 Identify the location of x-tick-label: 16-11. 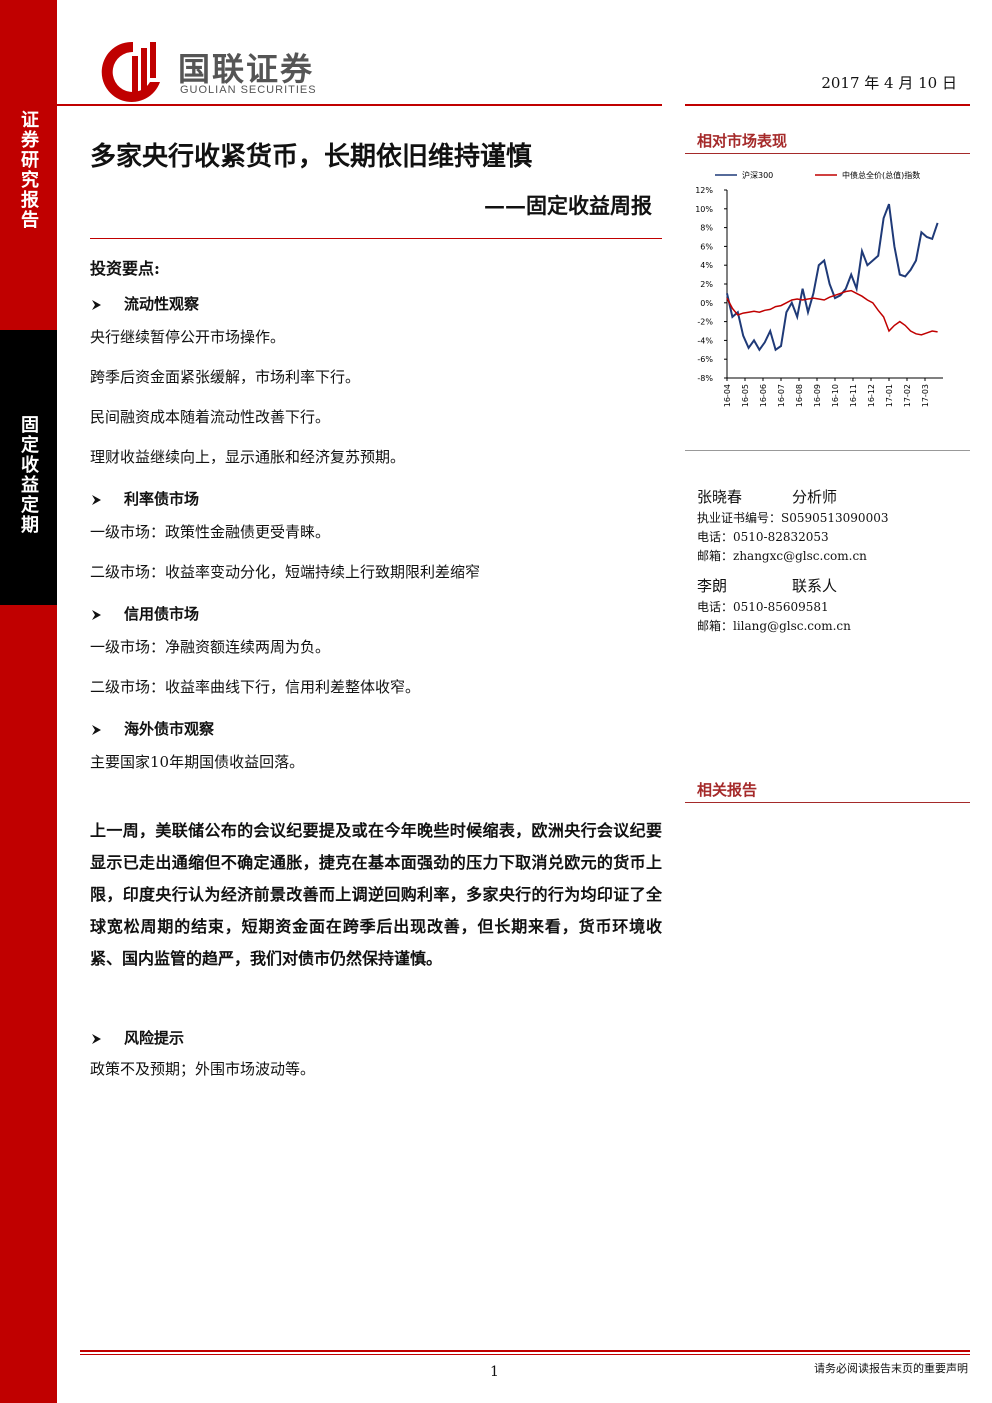
(853, 395).